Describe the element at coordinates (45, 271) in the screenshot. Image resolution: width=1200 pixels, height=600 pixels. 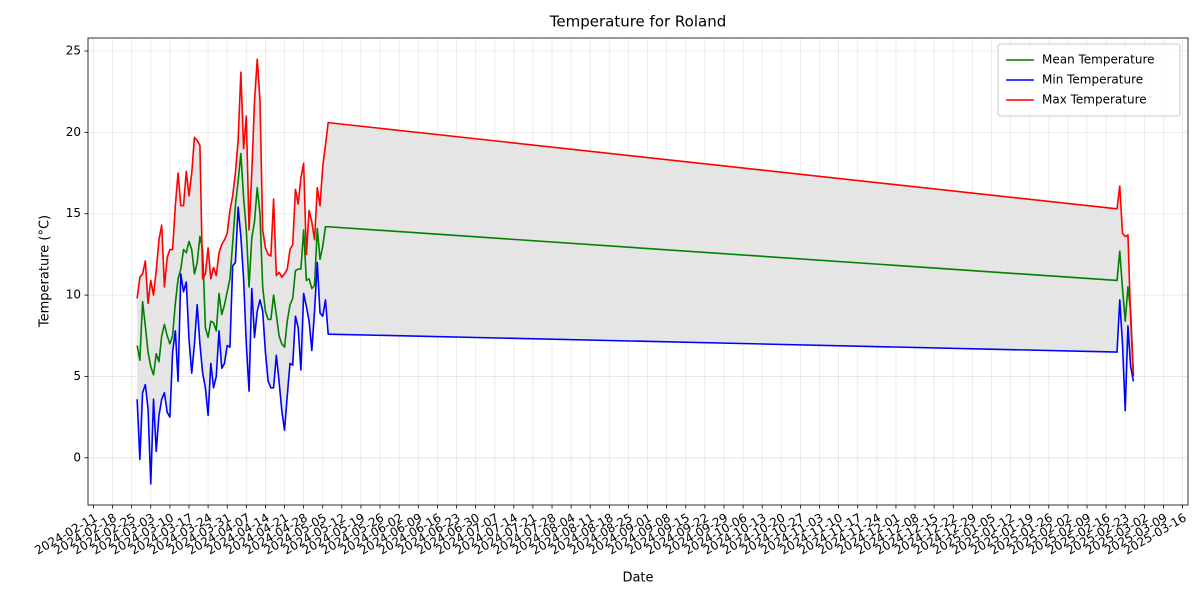
I see `y-axis-label: Temperature (°C)` at that location.